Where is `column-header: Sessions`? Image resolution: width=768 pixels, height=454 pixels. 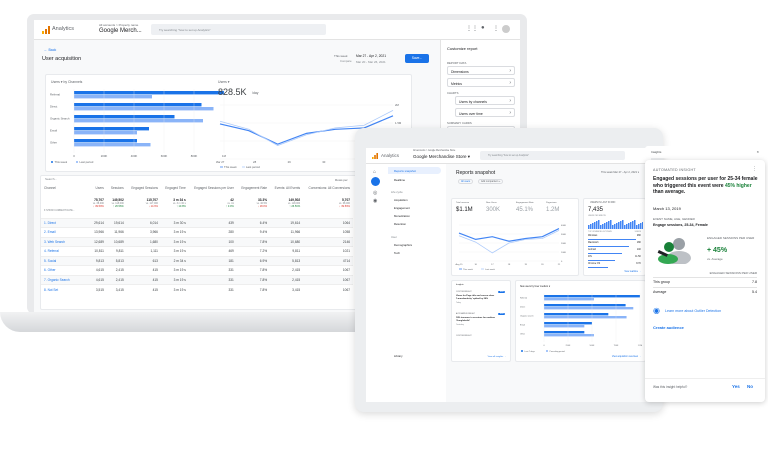
column-header: Sessions is located at coordinates (117, 188).